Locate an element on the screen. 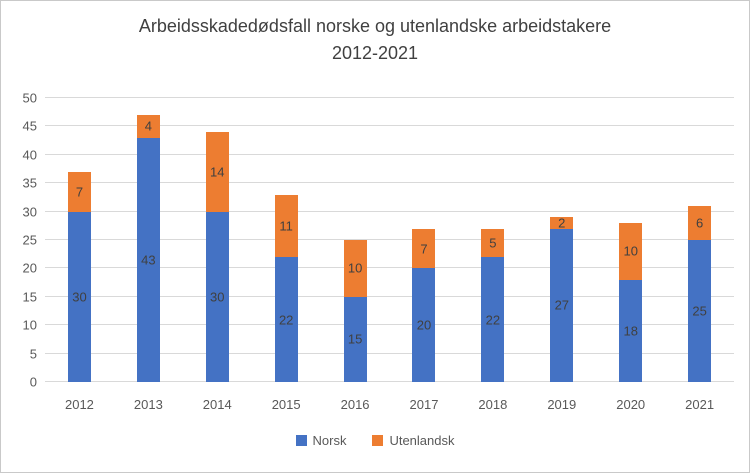 This screenshot has height=473, width=750. data-label: 43 is located at coordinates (148, 260).